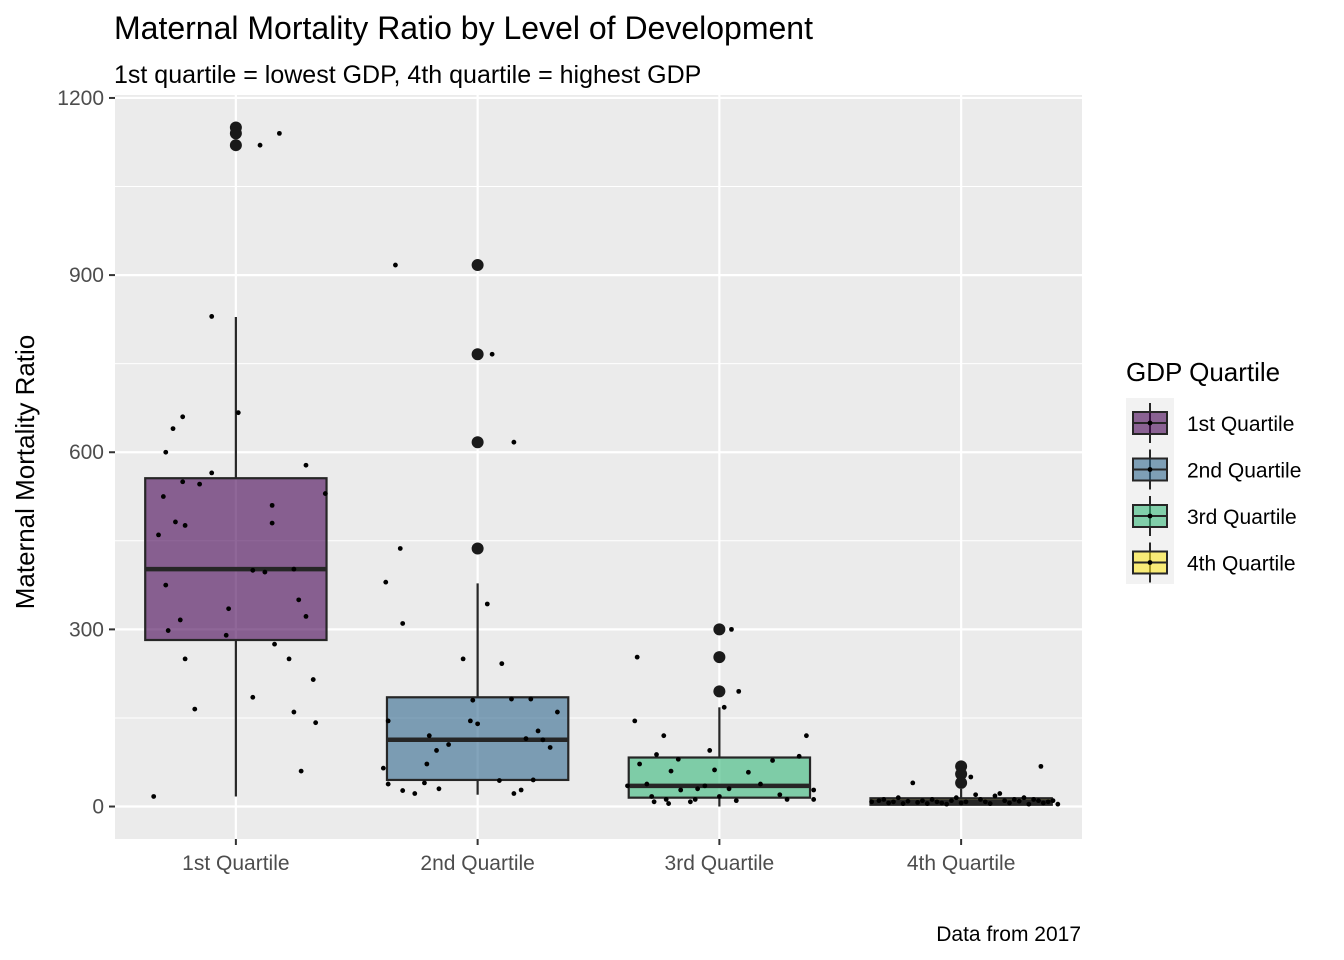  I want to click on chart-caption: Data from 2017, so click(1008, 934).